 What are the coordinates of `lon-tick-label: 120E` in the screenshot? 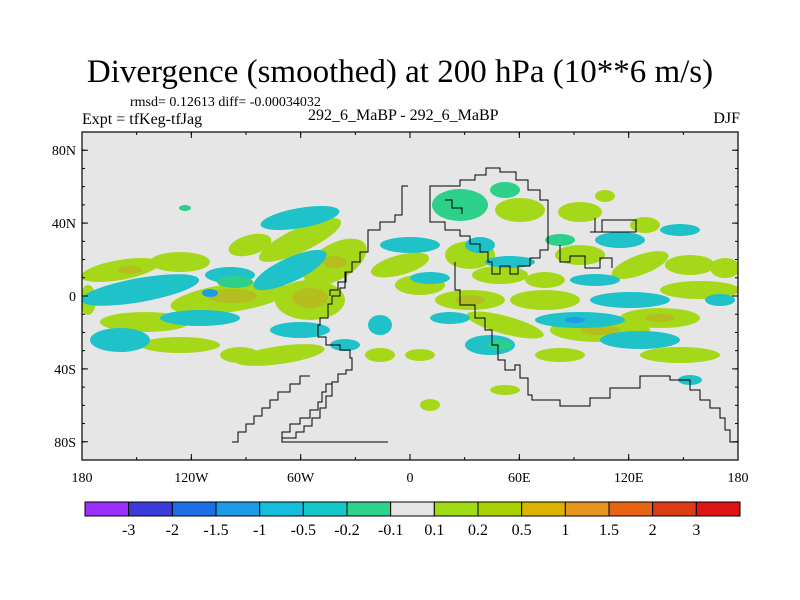 It's located at (629, 478).